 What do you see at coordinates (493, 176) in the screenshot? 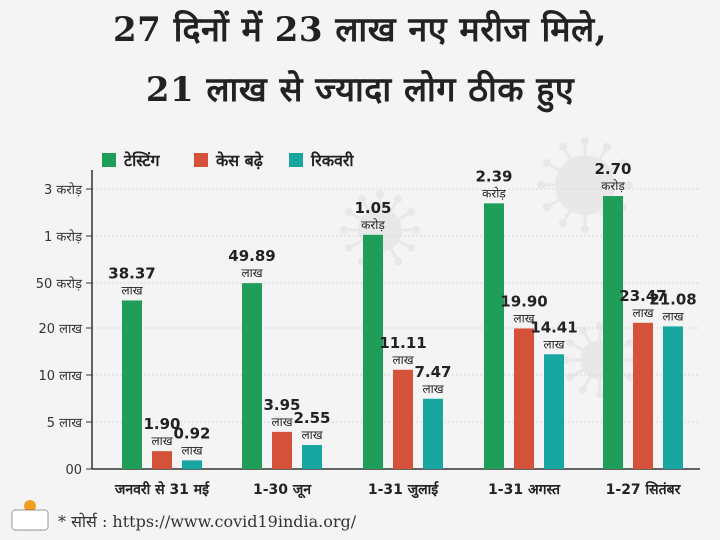
I see `data-label-value: 2.39` at bounding box center [493, 176].